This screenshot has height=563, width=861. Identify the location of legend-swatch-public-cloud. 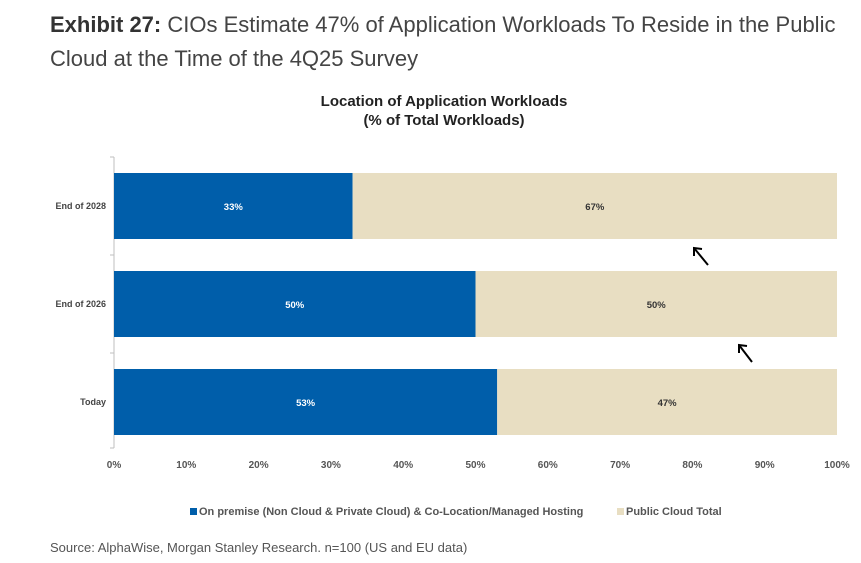
(620, 511).